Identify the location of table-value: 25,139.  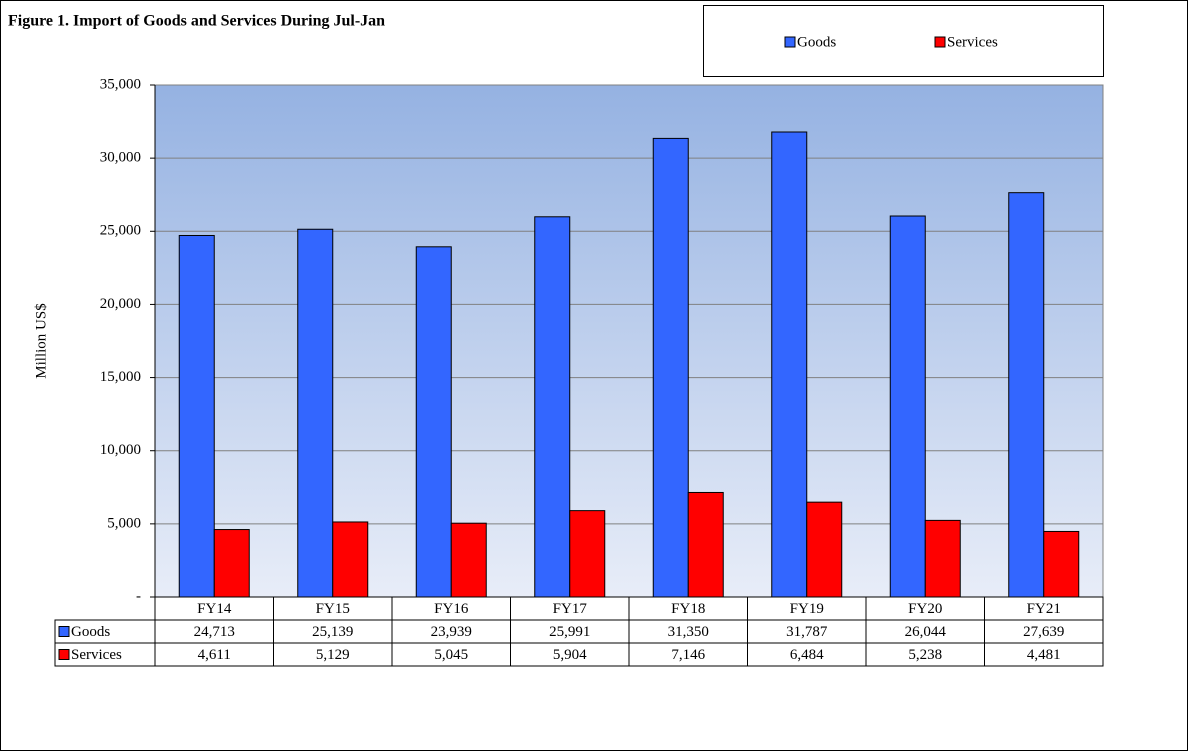
(332, 632).